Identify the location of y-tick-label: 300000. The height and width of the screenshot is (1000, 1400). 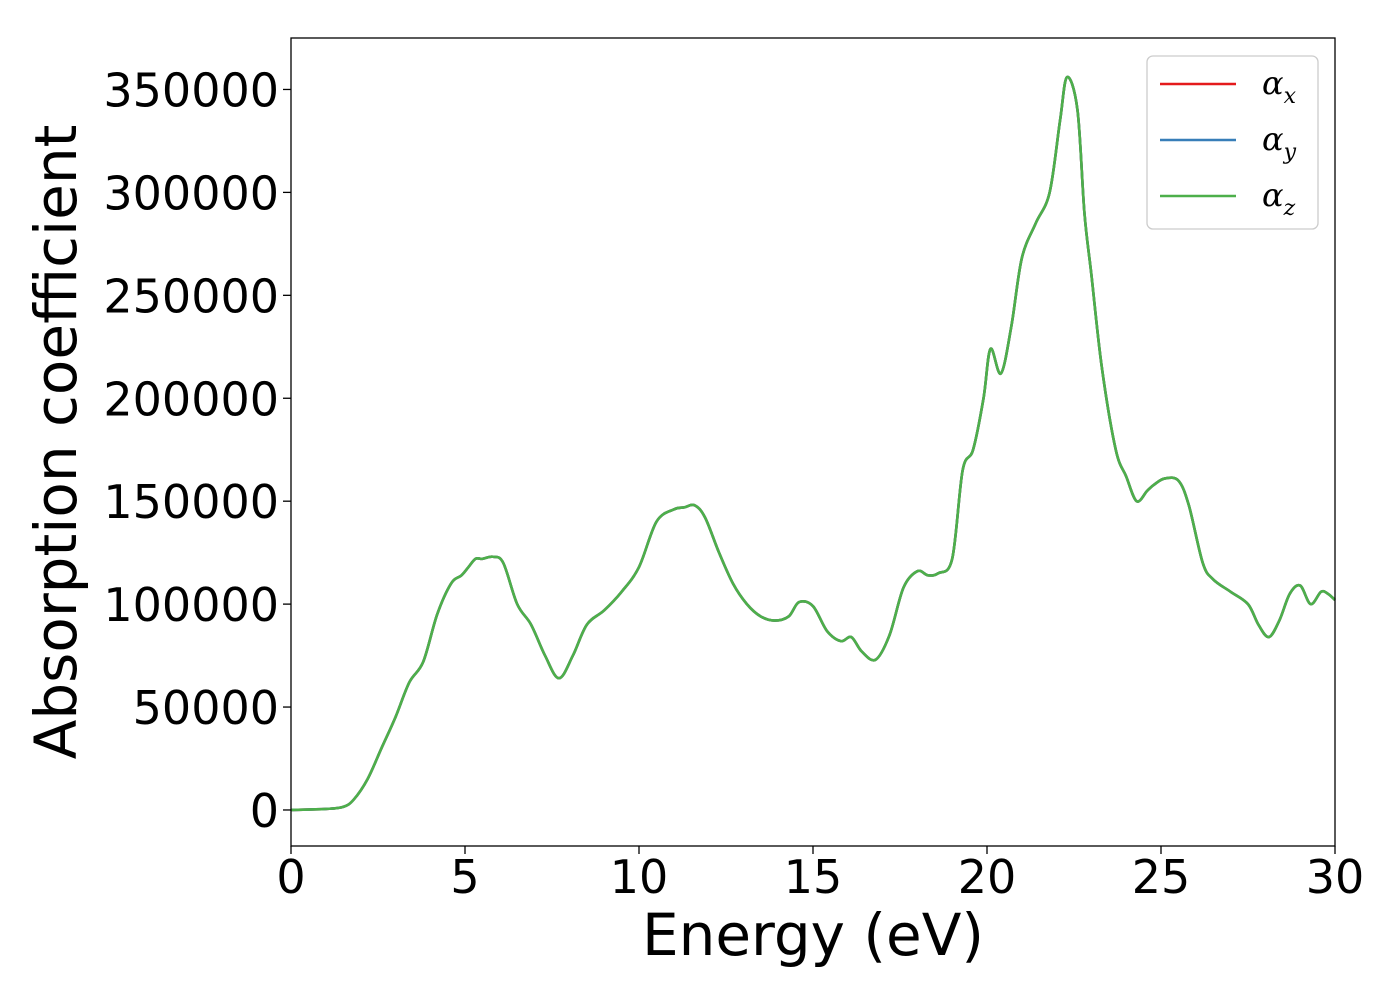
(191, 193).